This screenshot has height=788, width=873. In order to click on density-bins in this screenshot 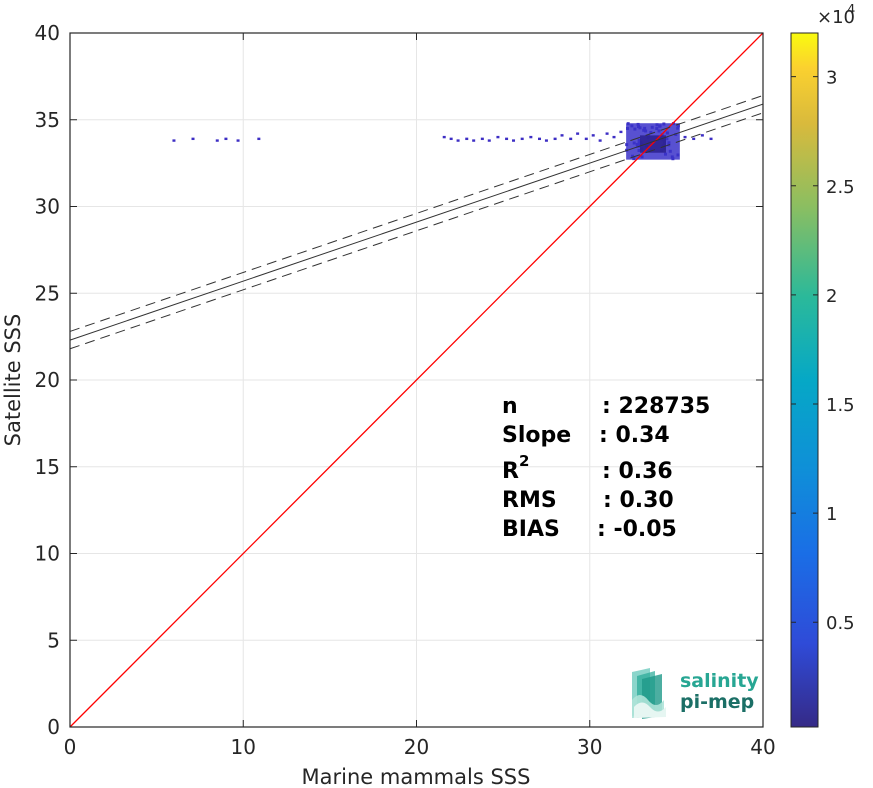, I will do `click(442, 141)`.